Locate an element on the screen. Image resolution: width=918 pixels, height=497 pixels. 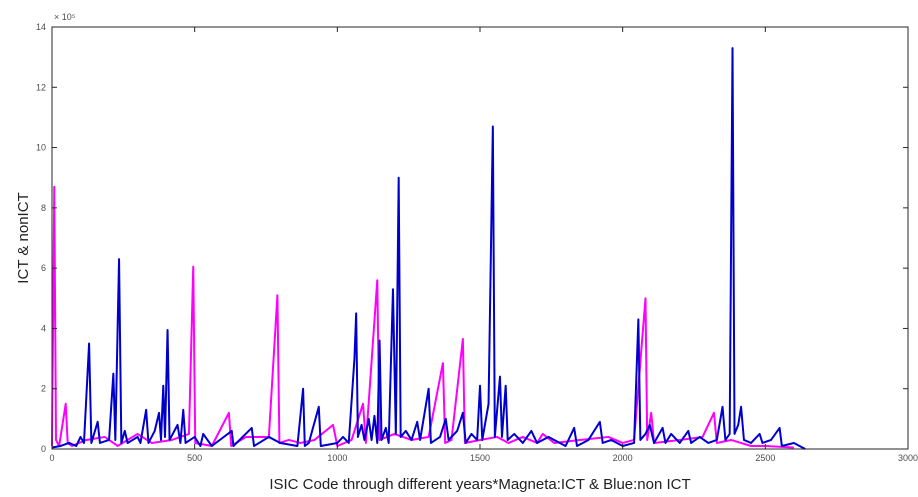
y-tick-label: 12 is located at coordinates (41, 87).